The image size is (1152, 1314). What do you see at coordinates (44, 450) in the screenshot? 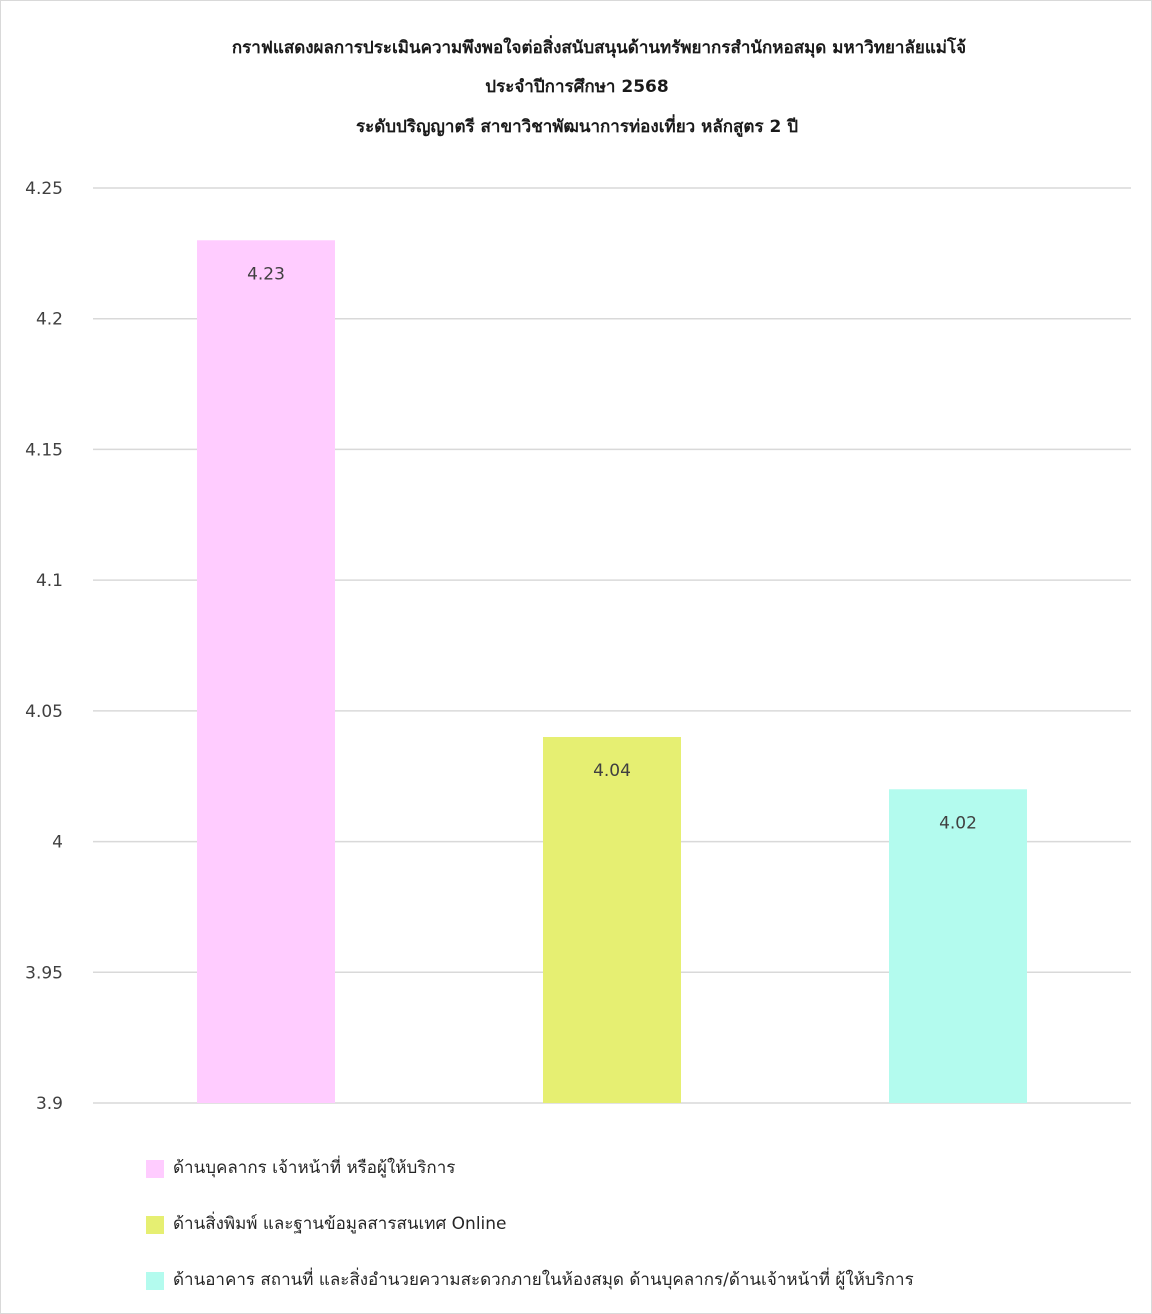
I see `y-tick-label: 4.15` at bounding box center [44, 450].